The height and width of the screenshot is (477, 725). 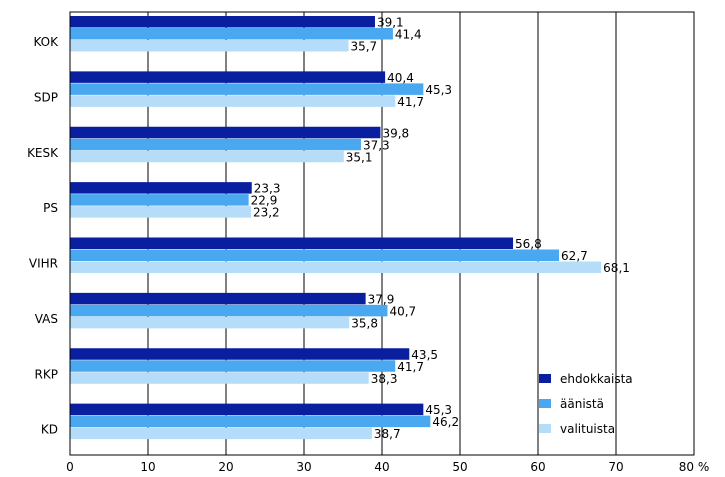 What do you see at coordinates (402, 311) in the screenshot?
I see `value-label: 40,7` at bounding box center [402, 311].